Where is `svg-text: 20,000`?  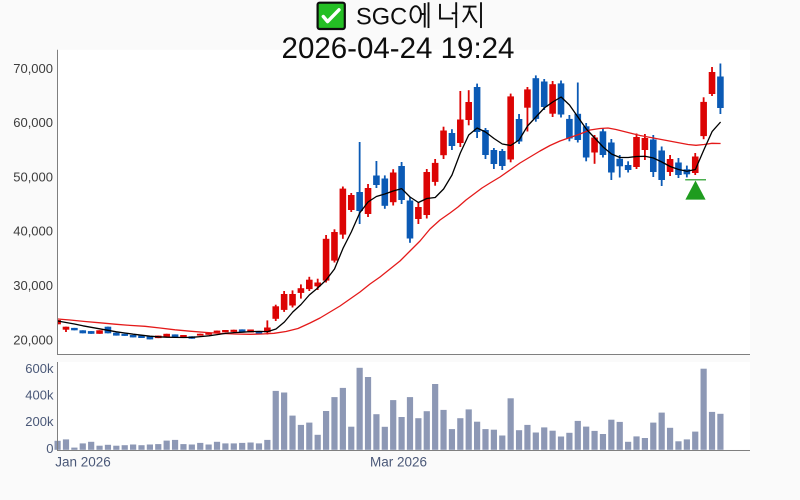 svg-text: 20,000 is located at coordinates (33, 339).